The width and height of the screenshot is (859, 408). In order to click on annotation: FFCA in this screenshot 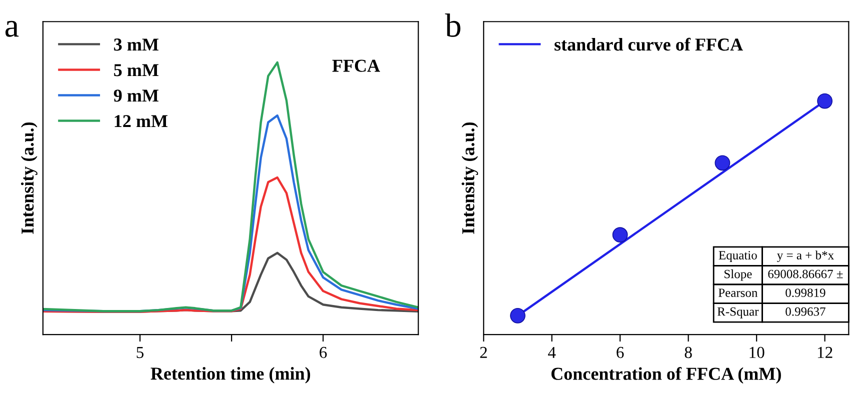, I will do `click(356, 66)`.